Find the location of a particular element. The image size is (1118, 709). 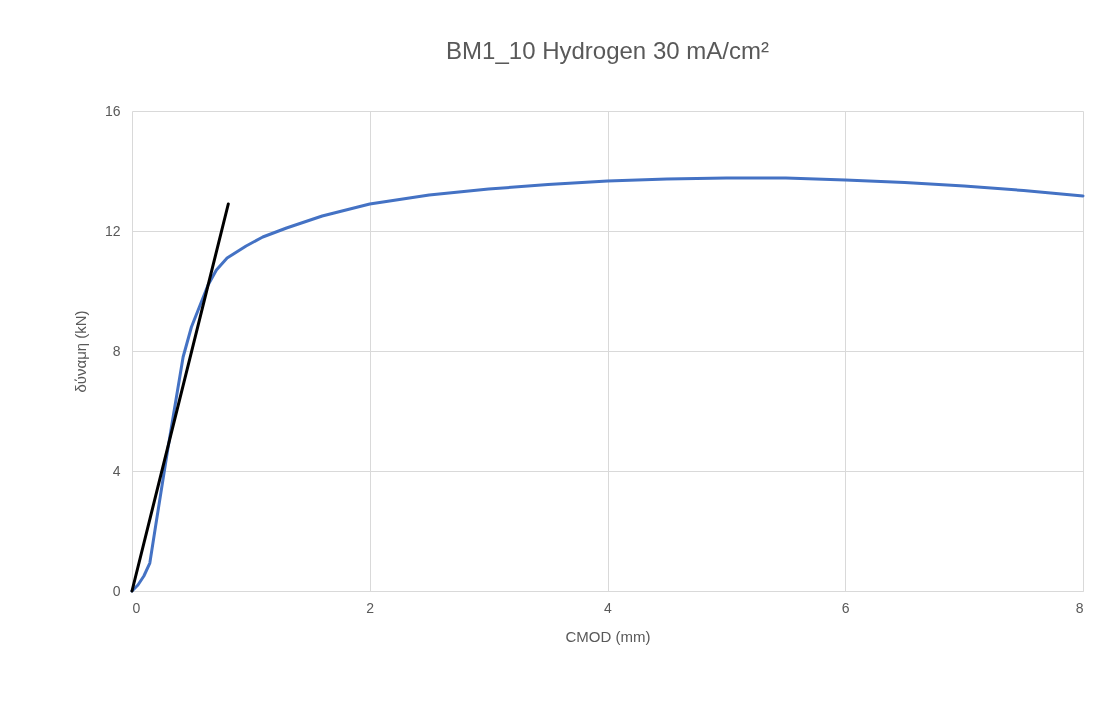

y-tick-label: 0 is located at coordinates (116, 590).